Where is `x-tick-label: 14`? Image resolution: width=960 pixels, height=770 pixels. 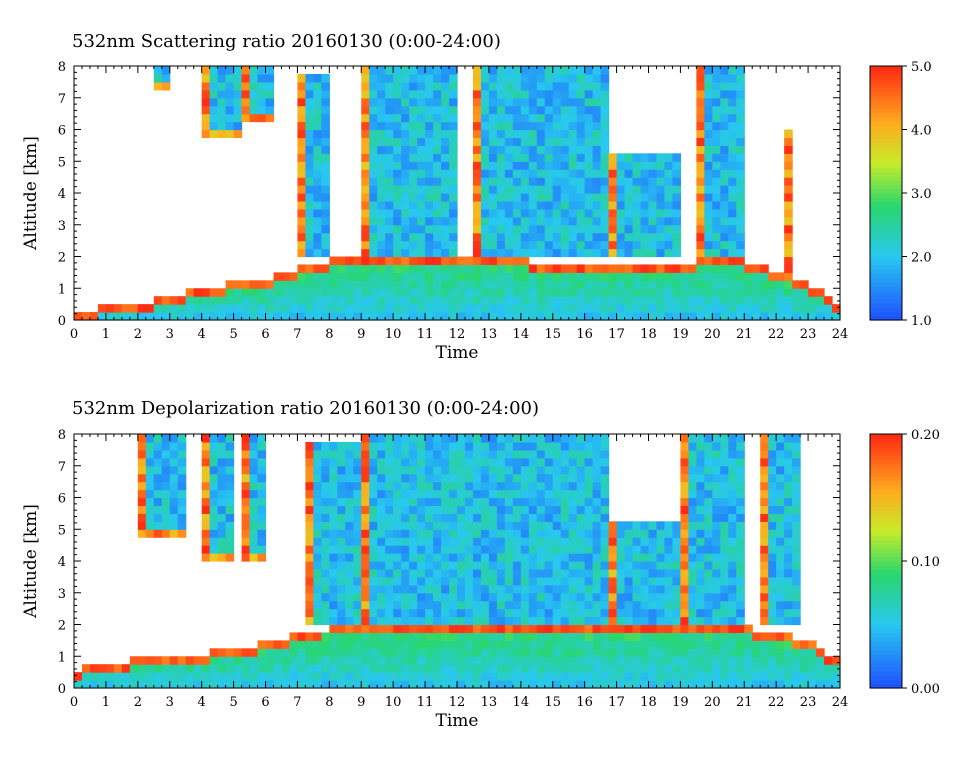 x-tick-label: 14 is located at coordinates (521, 702).